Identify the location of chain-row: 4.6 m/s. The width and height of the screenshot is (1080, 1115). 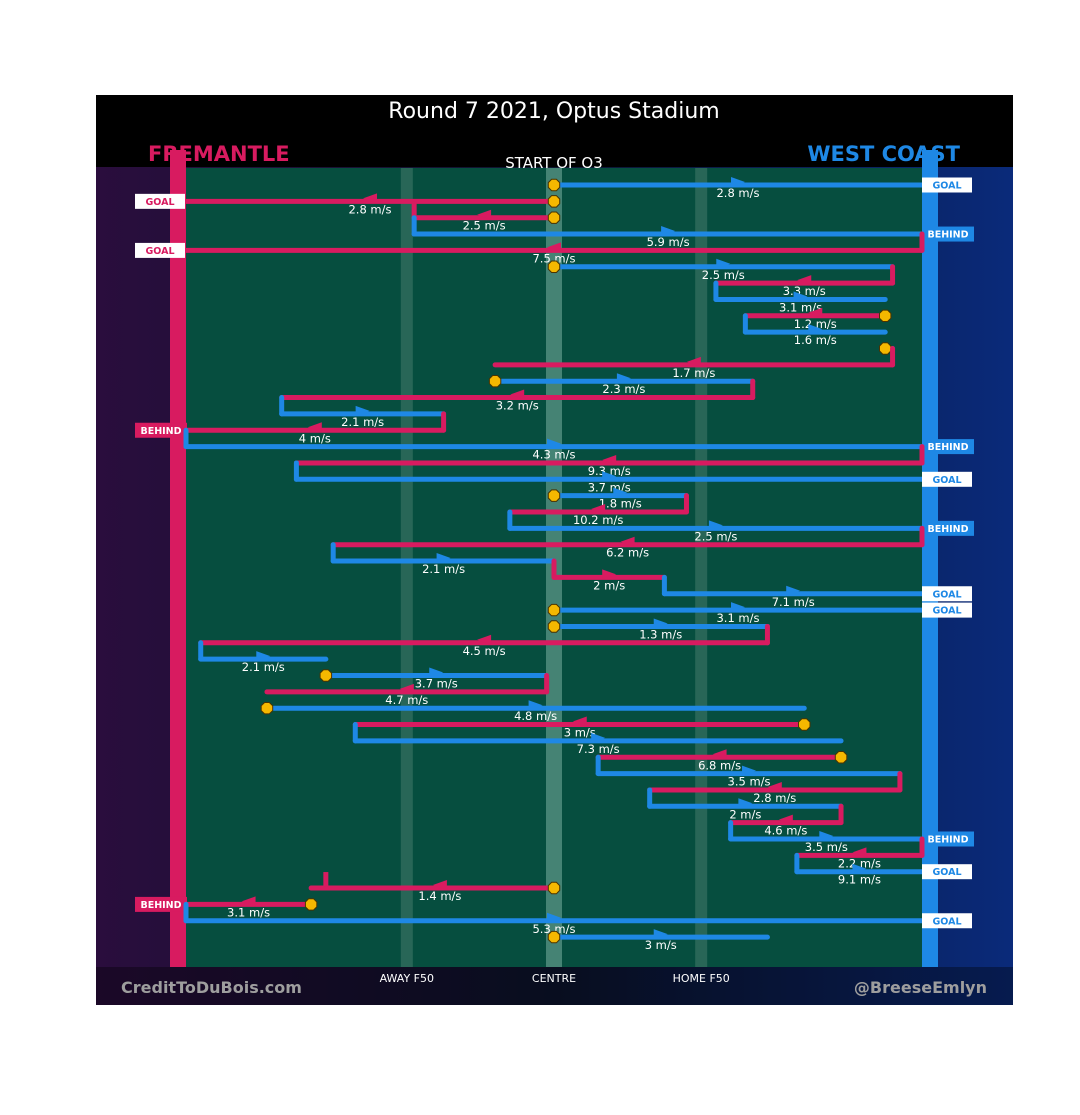
(786, 820).